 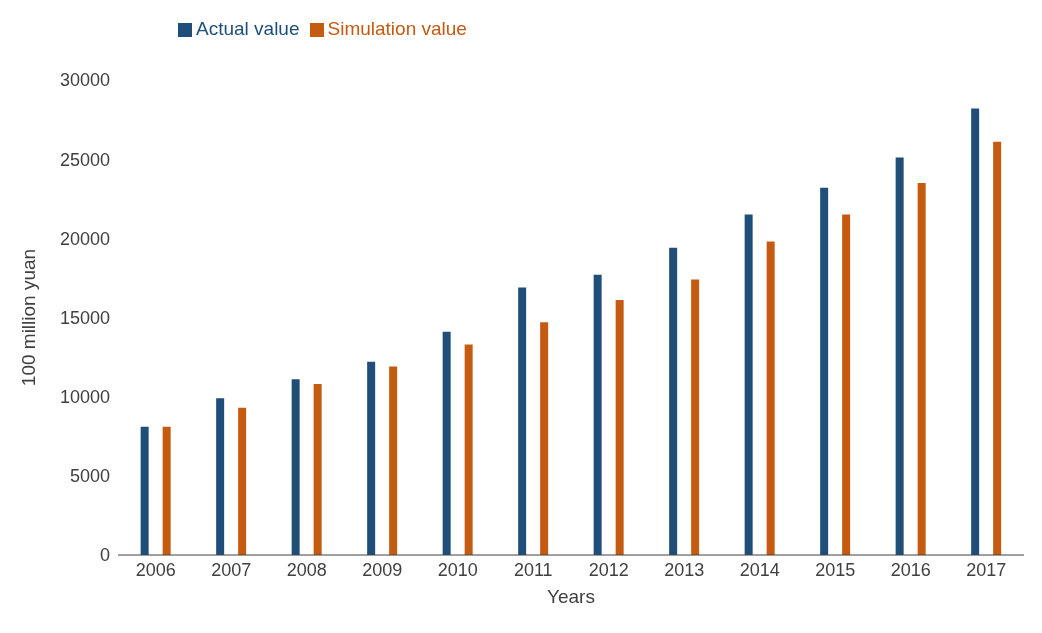 I want to click on legend-label: Simulation value, so click(x=397, y=28).